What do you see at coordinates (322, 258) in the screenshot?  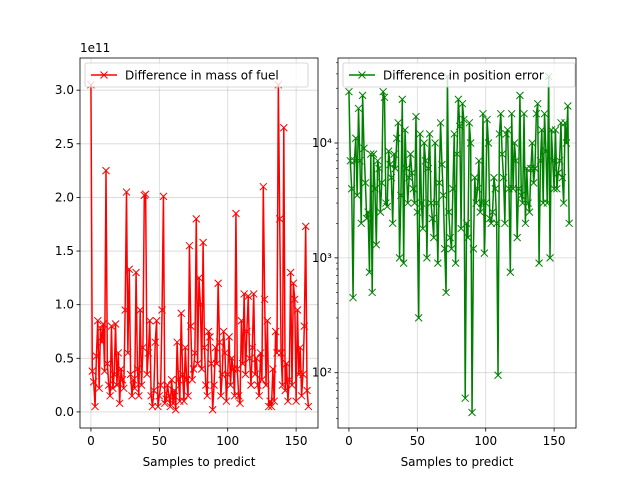 I see `y-tick-label: 10³` at bounding box center [322, 258].